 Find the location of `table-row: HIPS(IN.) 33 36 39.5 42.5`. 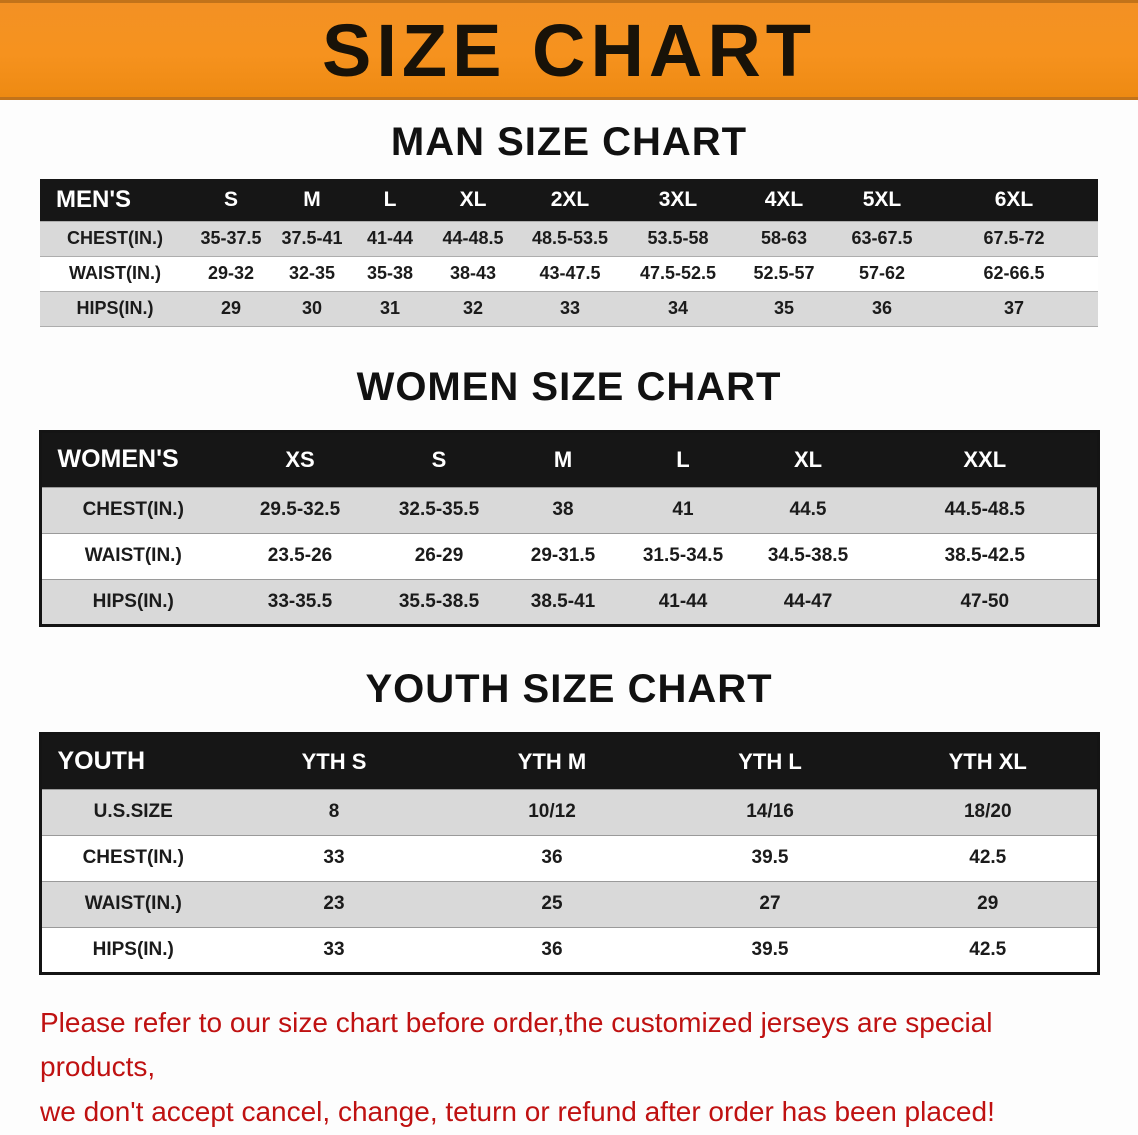

table-row: HIPS(IN.) 33 36 39.5 42.5 is located at coordinates (569, 949).